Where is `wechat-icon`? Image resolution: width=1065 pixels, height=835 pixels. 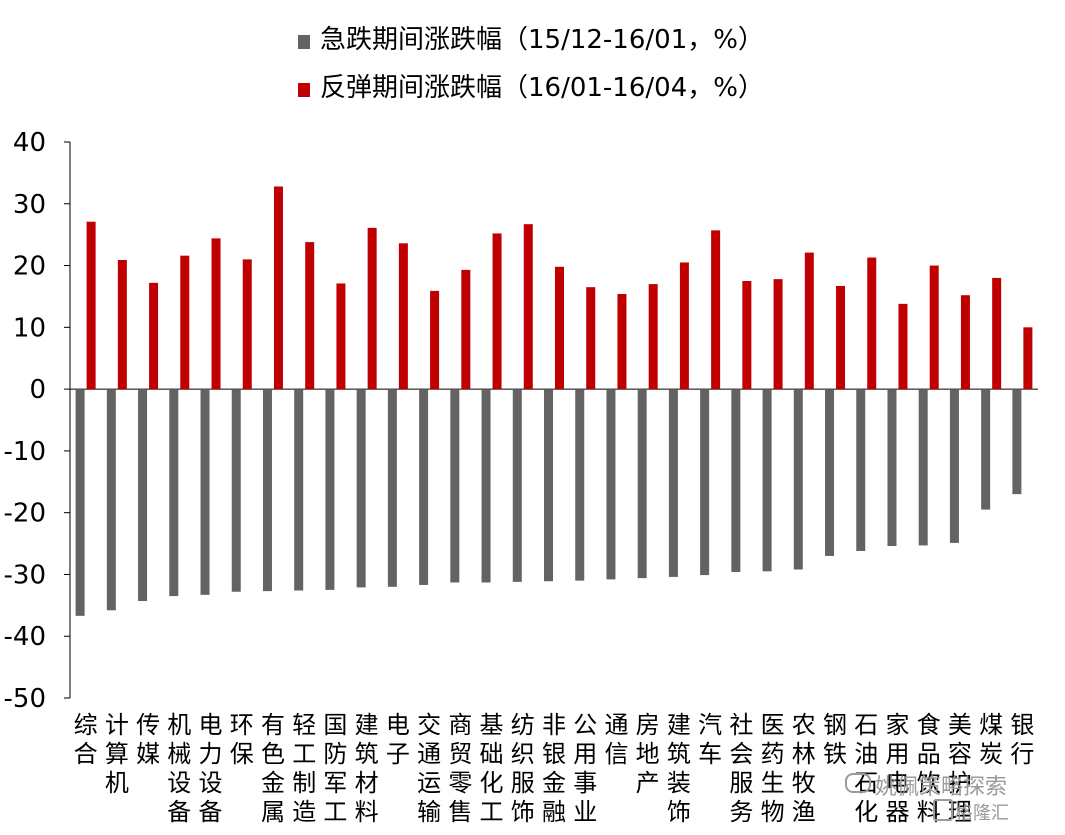
wechat-icon is located at coordinates (858, 783).